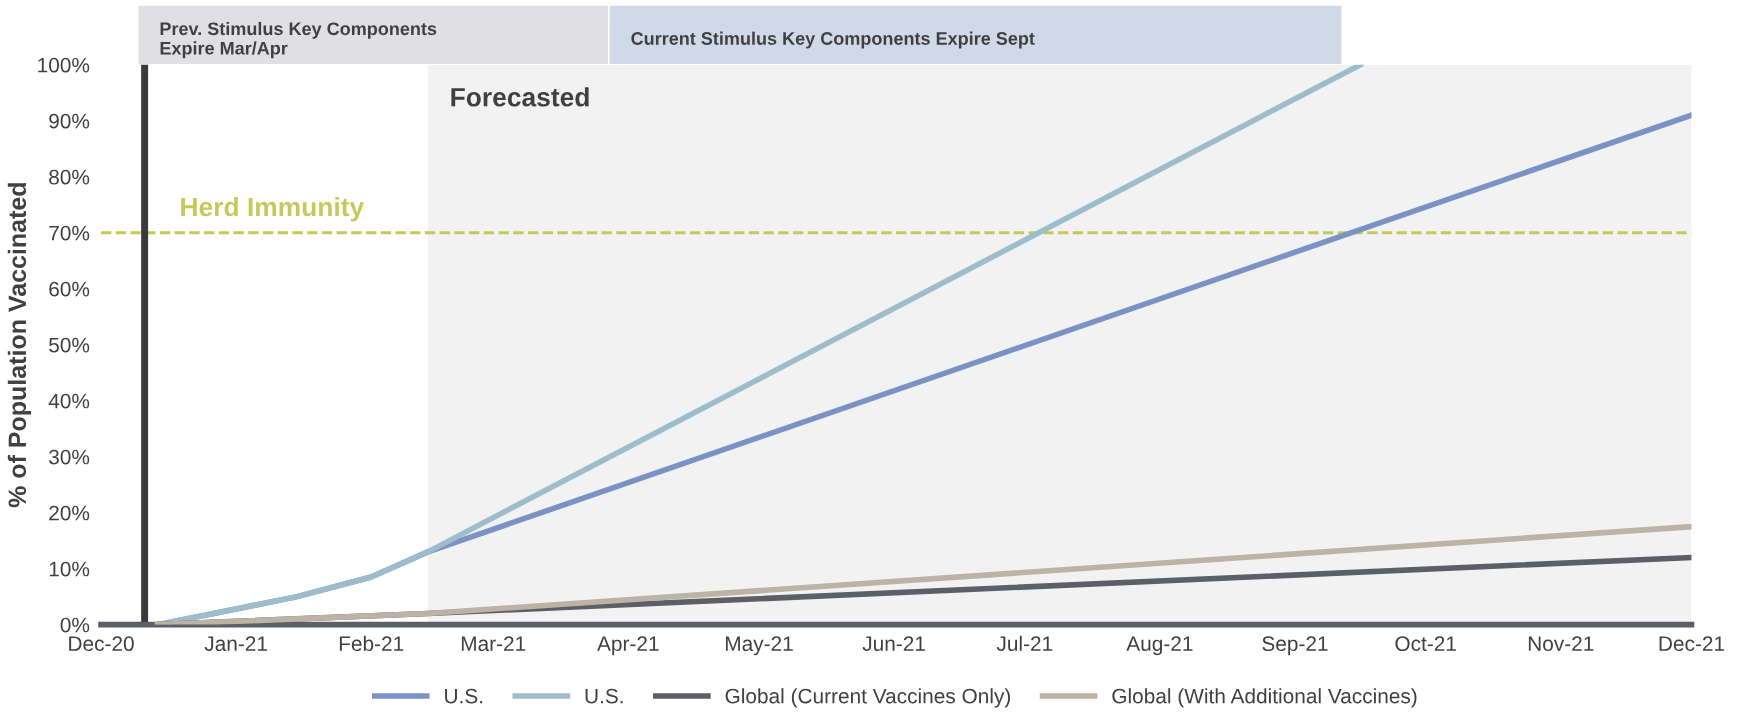  I want to click on text: Current Stimulus Key Components Expire Sept, so click(833, 40).